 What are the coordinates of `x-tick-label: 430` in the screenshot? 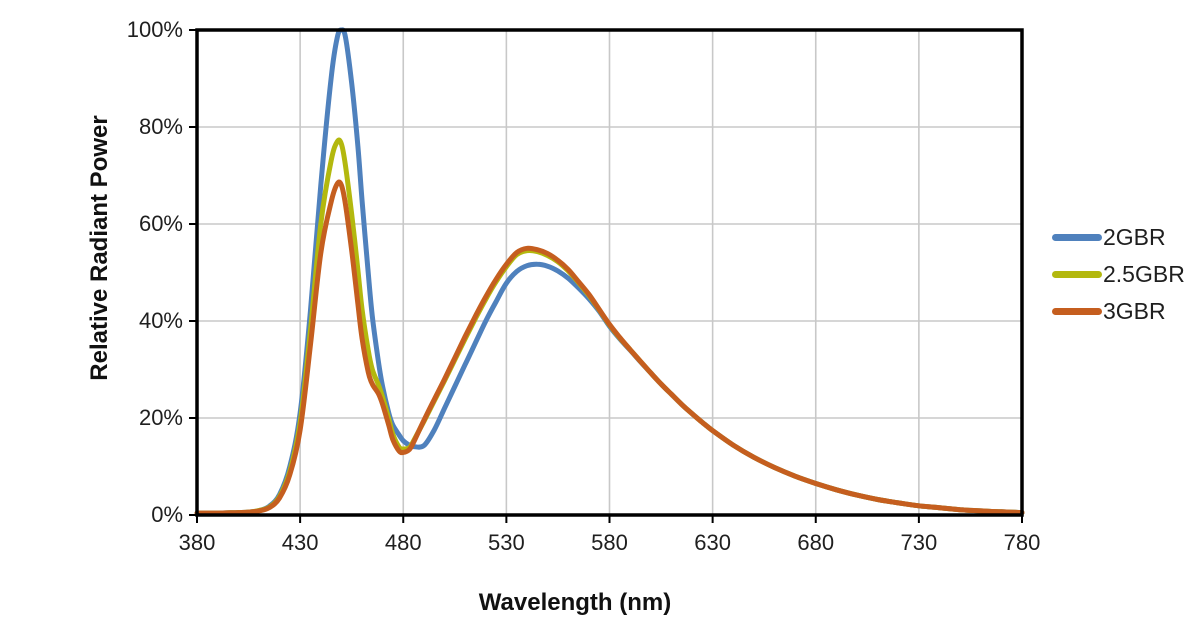 It's located at (300, 542).